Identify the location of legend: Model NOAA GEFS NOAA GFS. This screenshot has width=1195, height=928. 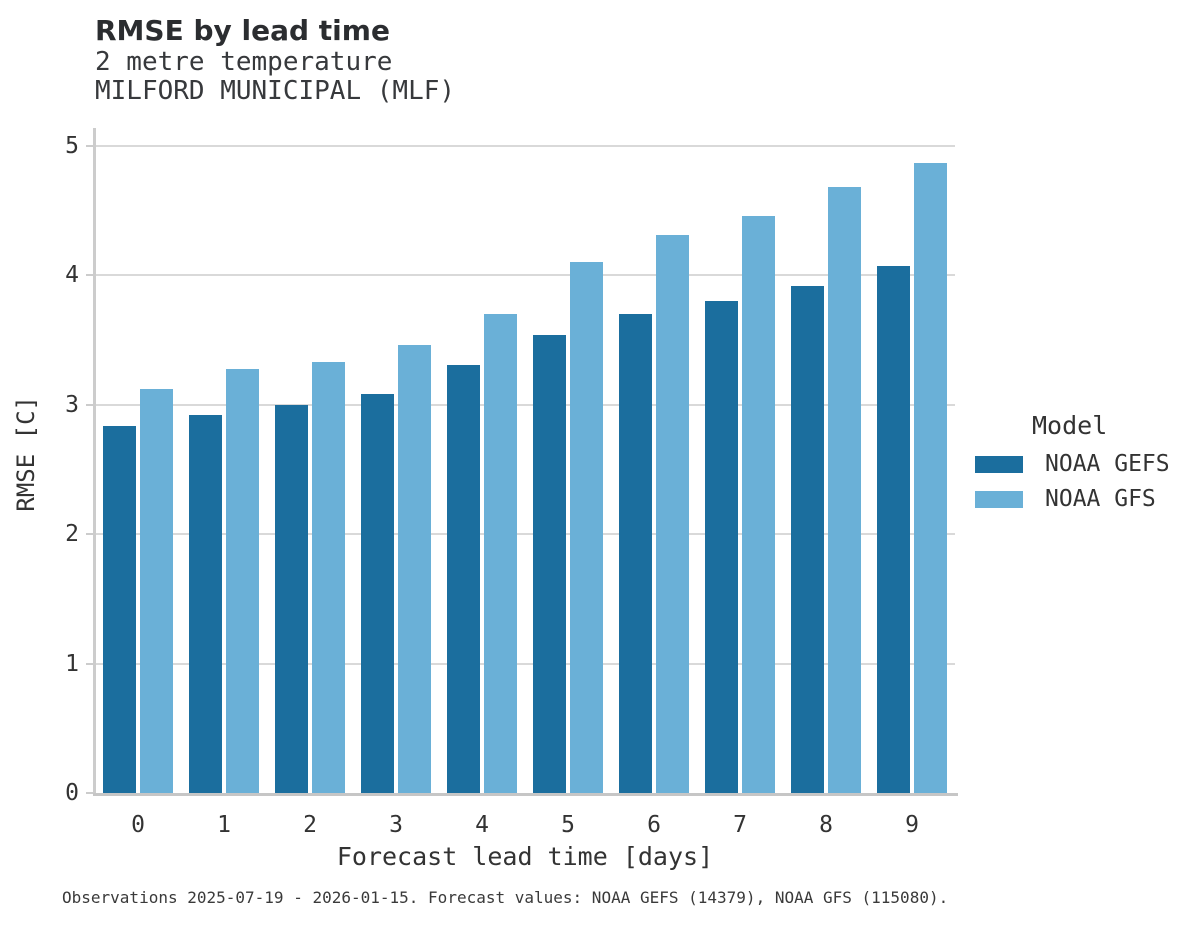
(1078, 461).